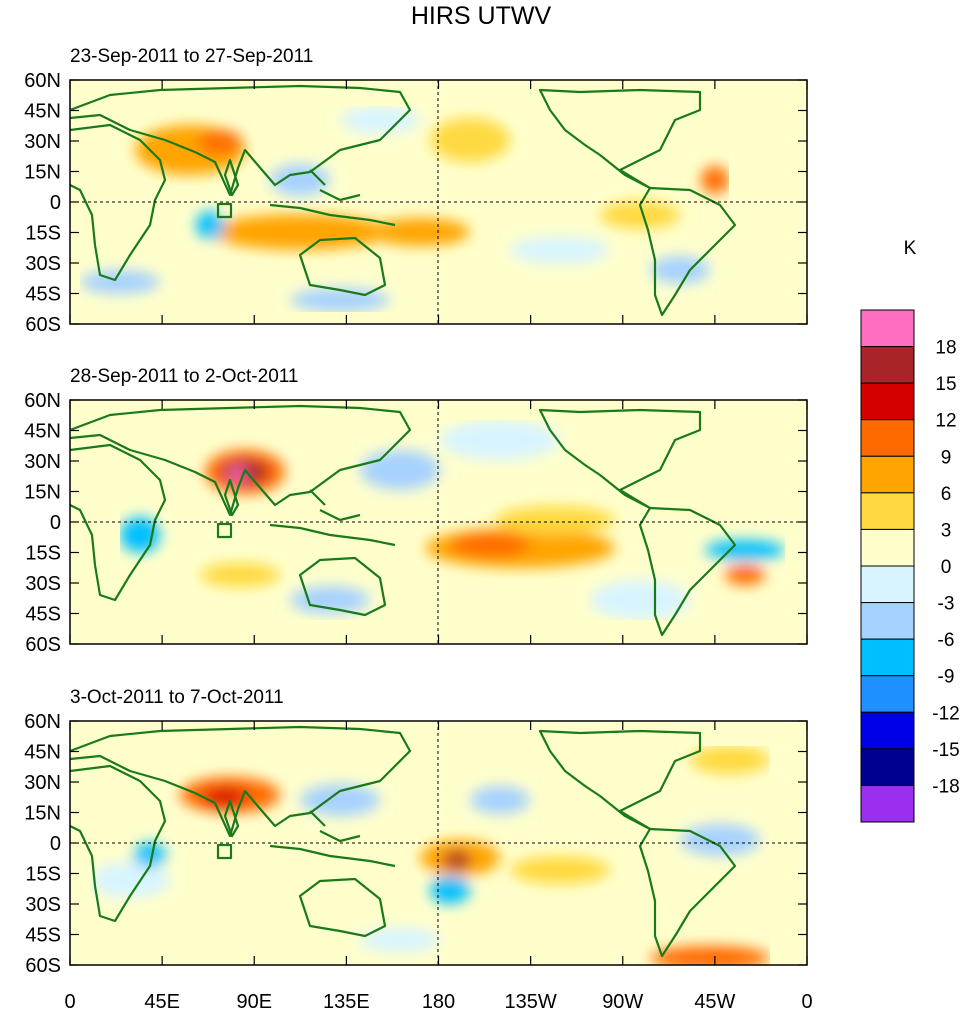 The width and height of the screenshot is (963, 1018). What do you see at coordinates (946, 567) in the screenshot?
I see `colorbar-label: 0` at bounding box center [946, 567].